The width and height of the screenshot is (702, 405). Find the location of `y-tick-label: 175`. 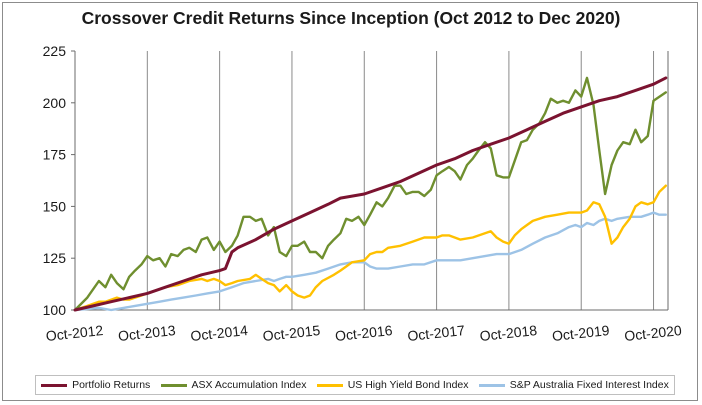

y-tick-label: 175 is located at coordinates (55, 155).